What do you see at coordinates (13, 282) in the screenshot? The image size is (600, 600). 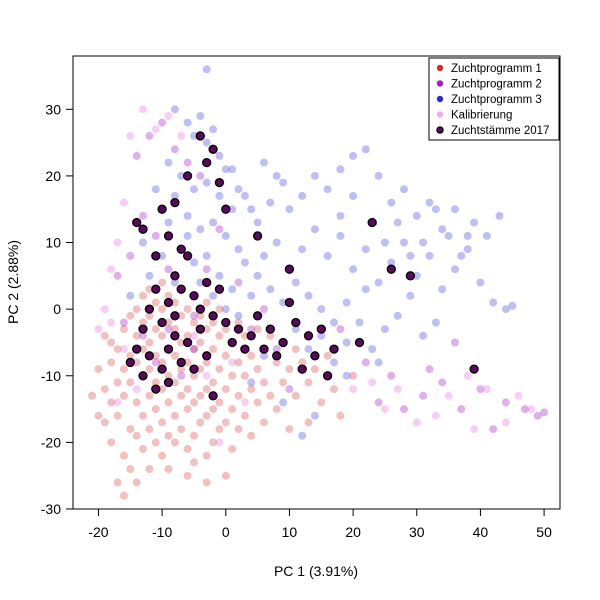 I see `y-axis-label: PC 2 (2.88%)` at bounding box center [13, 282].